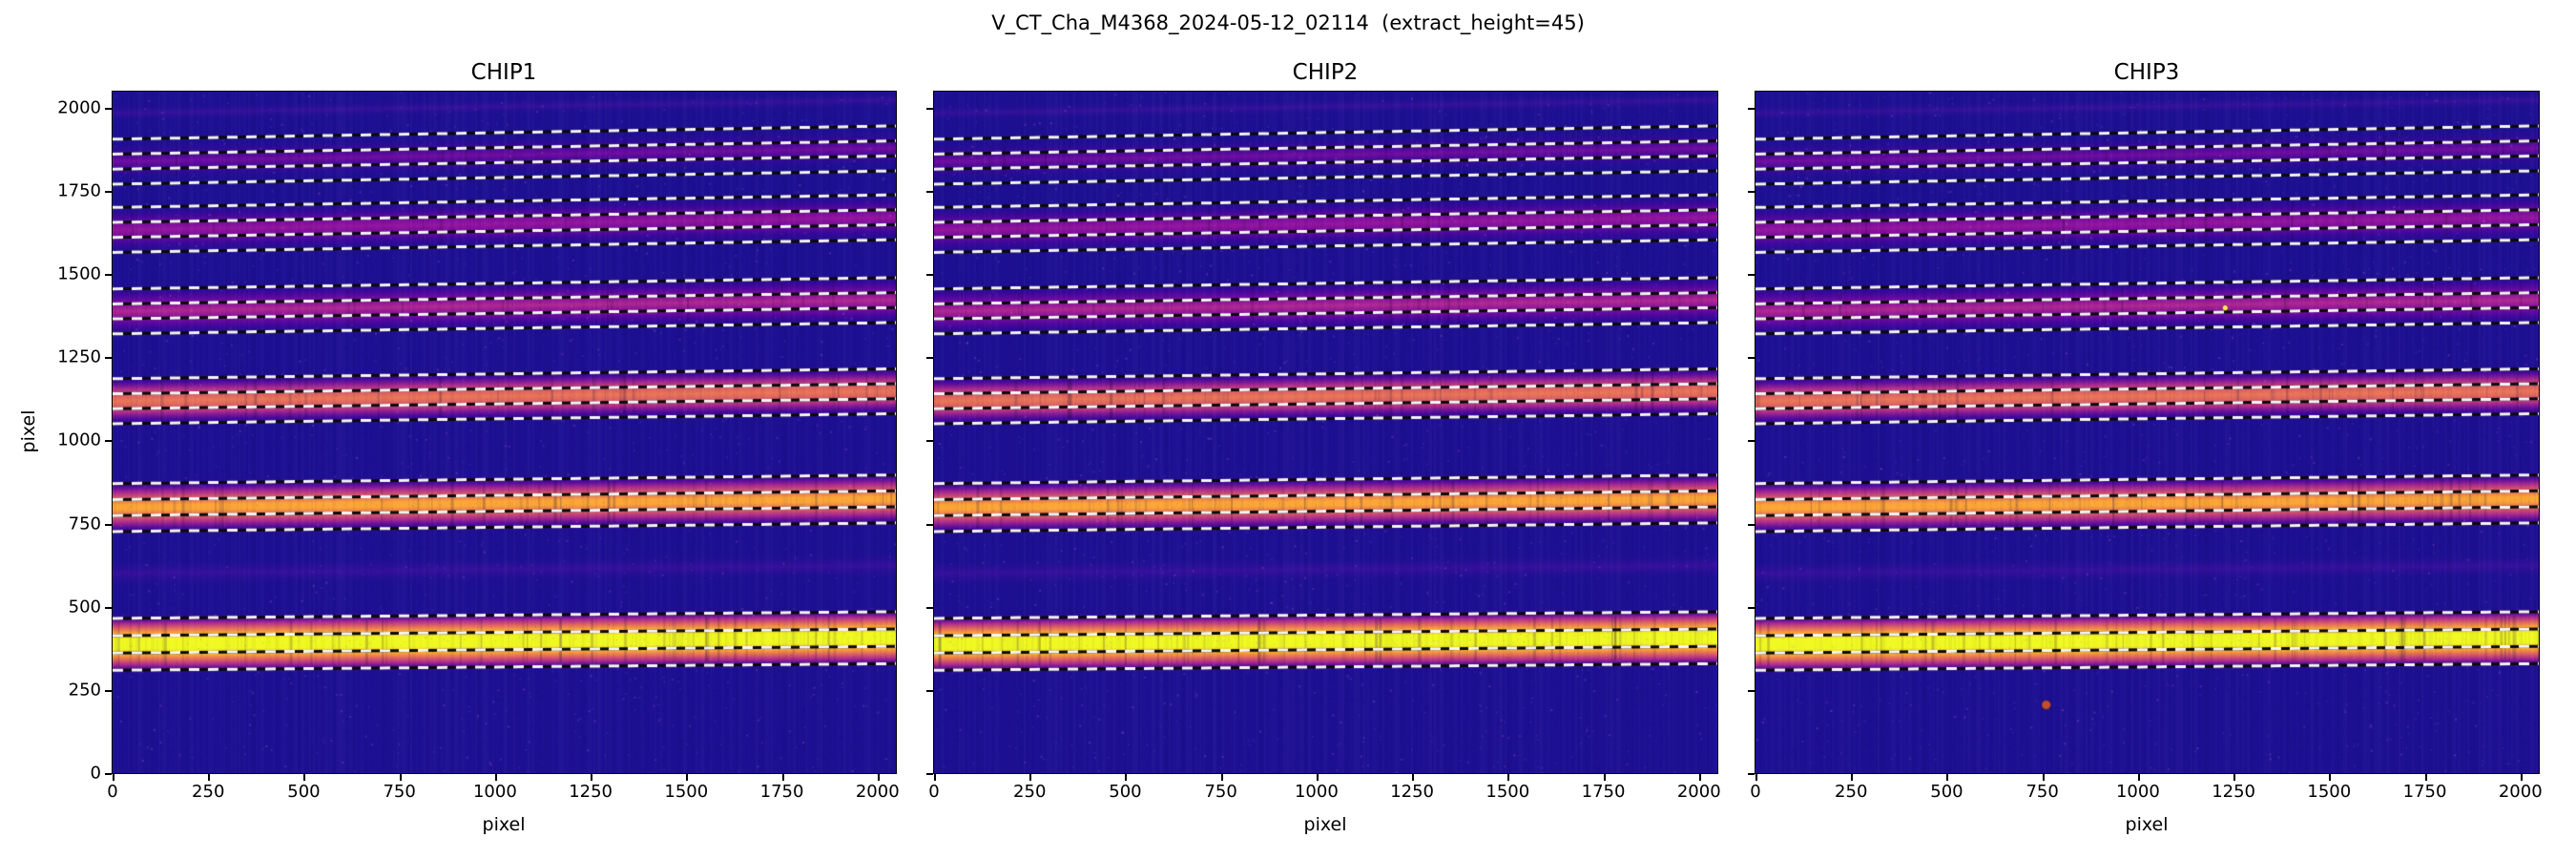 This screenshot has width=2576, height=859. I want to click on y-tick-label: 2000, so click(79, 107).